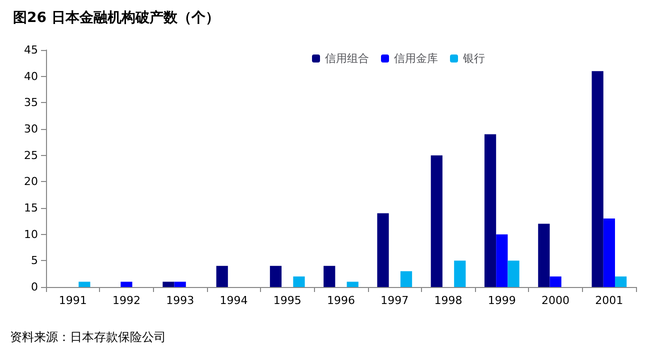 The height and width of the screenshot is (349, 650). Describe the element at coordinates (34, 261) in the screenshot. I see `y-tick-label: 5` at that location.